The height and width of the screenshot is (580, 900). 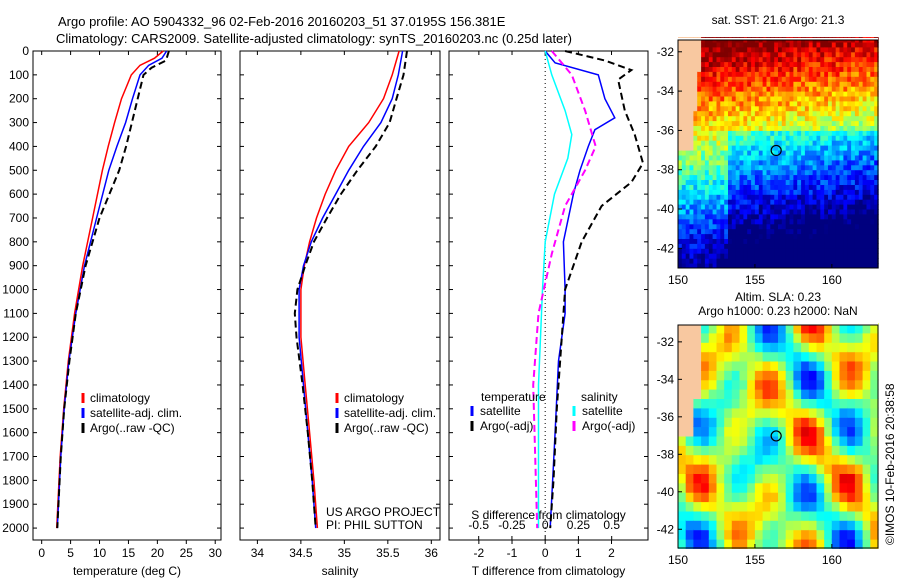 I want to click on x-tick-label: 2, so click(x=611, y=553).